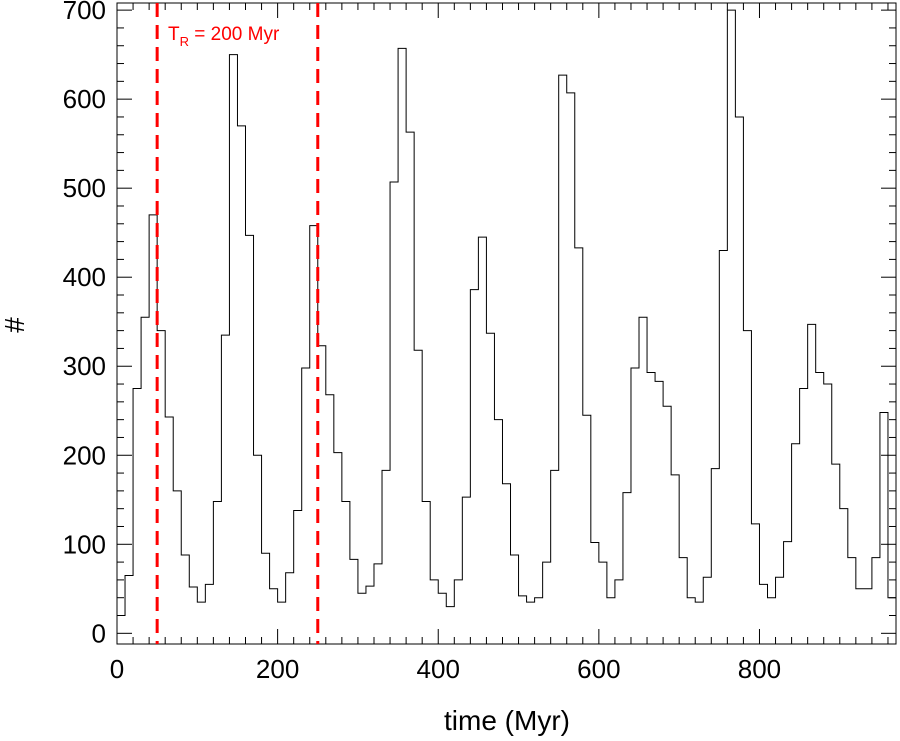 This screenshot has height=741, width=900. Describe the element at coordinates (84, 188) in the screenshot. I see `y-tick-label: 500` at that location.